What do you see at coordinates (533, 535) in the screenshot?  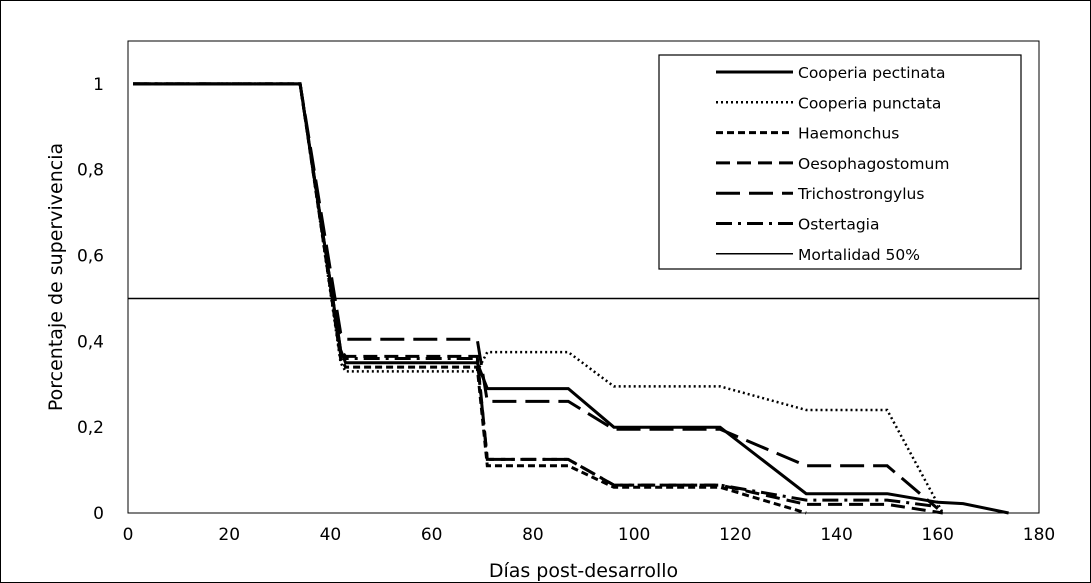 I see `x-tick-label: 80` at bounding box center [533, 535].